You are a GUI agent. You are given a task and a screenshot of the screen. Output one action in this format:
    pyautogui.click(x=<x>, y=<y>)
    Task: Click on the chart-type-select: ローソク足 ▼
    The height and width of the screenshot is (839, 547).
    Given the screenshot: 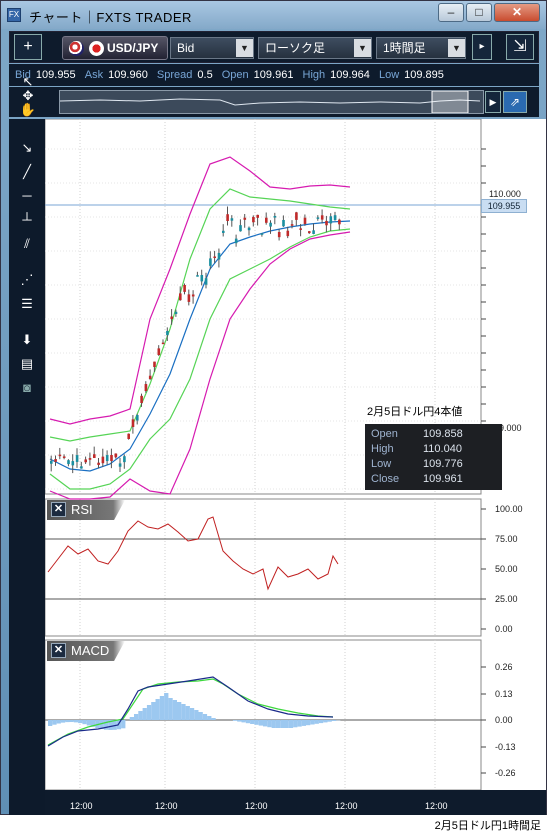 What is the action you would take?
    pyautogui.click(x=315, y=48)
    